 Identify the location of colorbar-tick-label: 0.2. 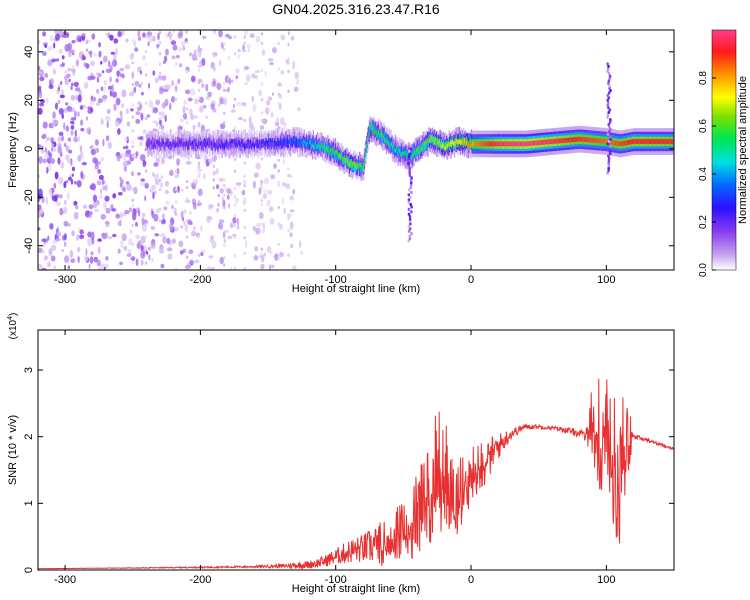
(703, 222).